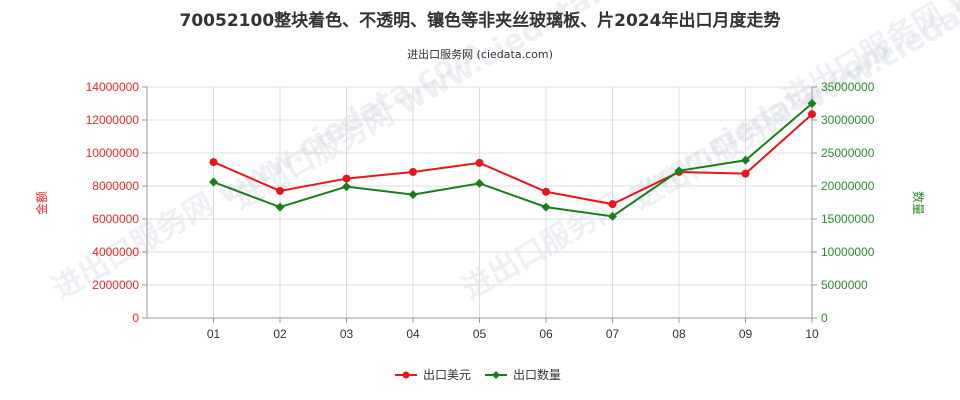 This screenshot has width=960, height=400. Describe the element at coordinates (480, 334) in the screenshot. I see `x-tick-label: 05` at that location.